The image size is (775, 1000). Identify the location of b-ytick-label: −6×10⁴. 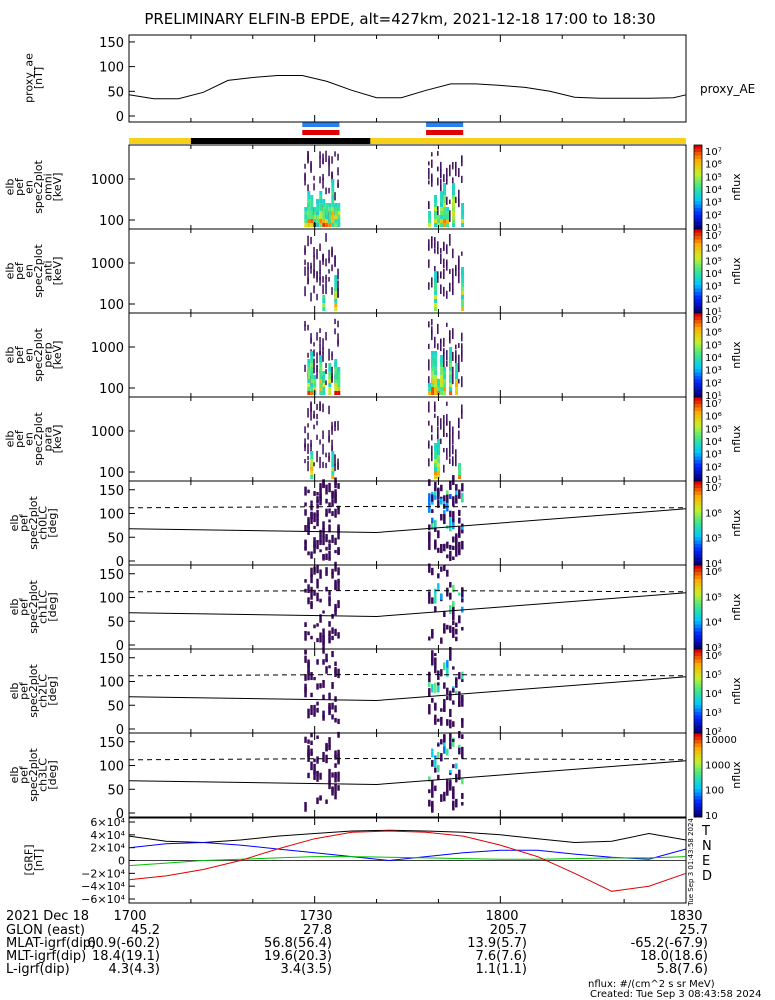
(103, 899).